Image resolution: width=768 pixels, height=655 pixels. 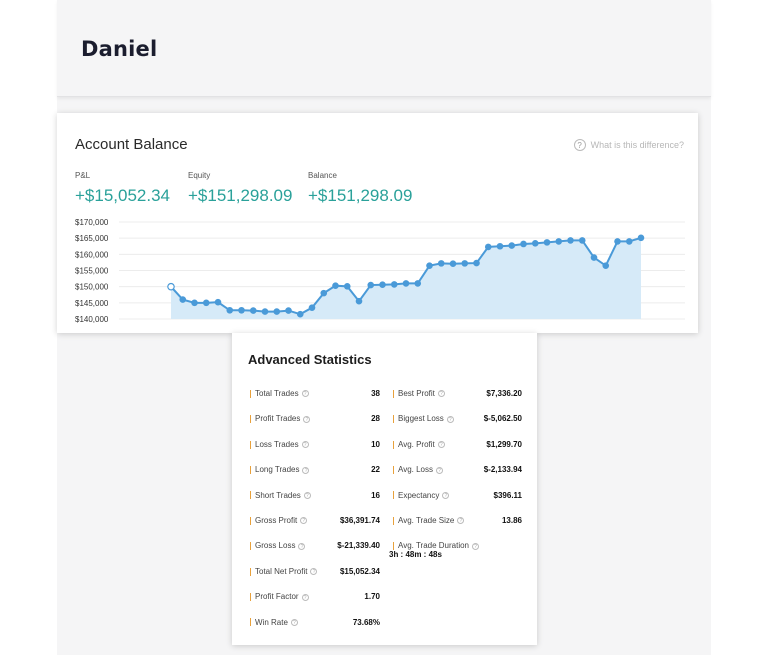 What do you see at coordinates (123, 195) in the screenshot?
I see `metric-value: +$15,052.34` at bounding box center [123, 195].